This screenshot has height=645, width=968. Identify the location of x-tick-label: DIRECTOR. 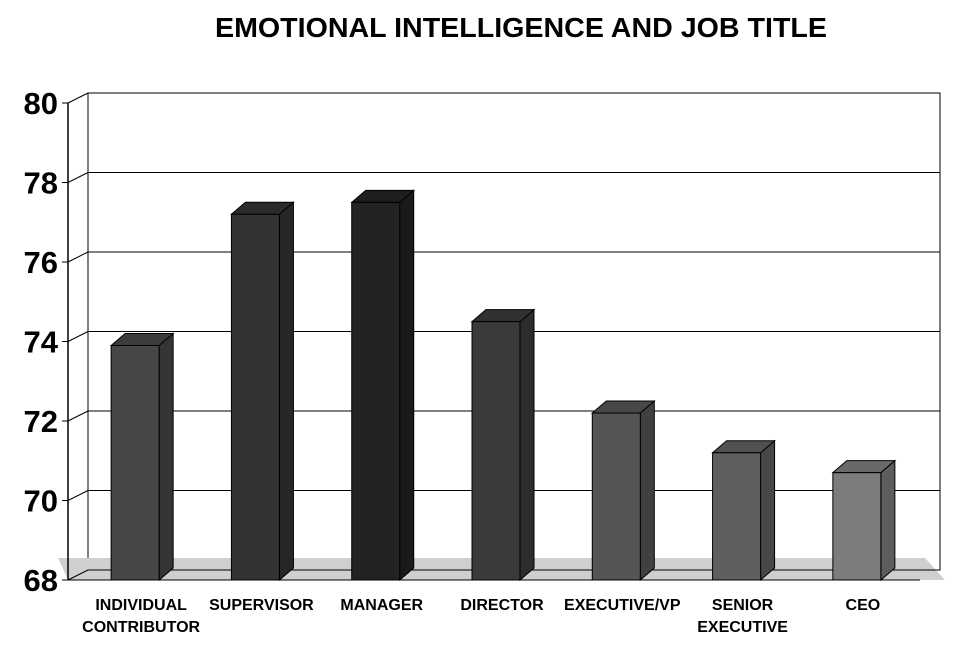
(502, 605).